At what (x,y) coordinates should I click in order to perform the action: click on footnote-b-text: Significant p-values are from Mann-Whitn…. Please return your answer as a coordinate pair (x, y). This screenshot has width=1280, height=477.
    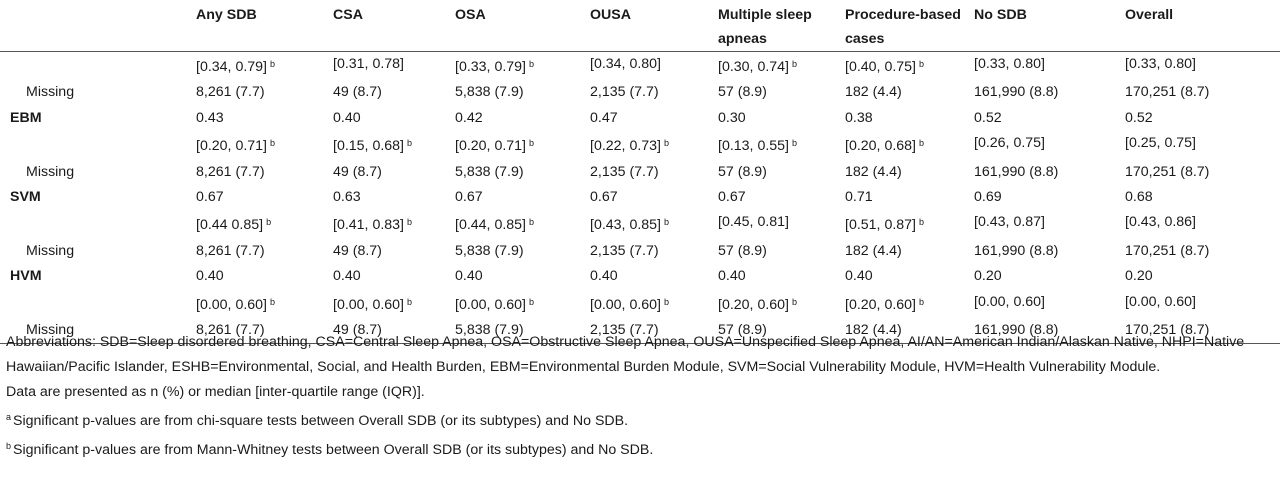
    Looking at the image, I should click on (333, 450).